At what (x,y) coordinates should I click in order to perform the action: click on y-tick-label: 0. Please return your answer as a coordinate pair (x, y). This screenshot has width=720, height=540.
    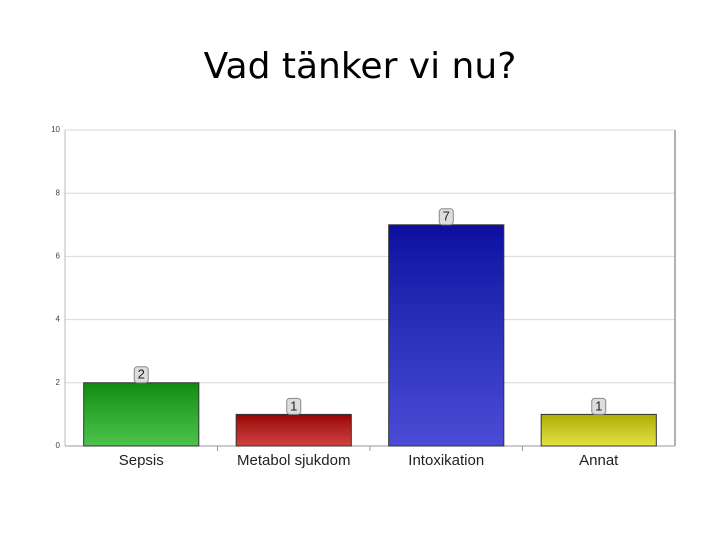
    Looking at the image, I should click on (58, 445).